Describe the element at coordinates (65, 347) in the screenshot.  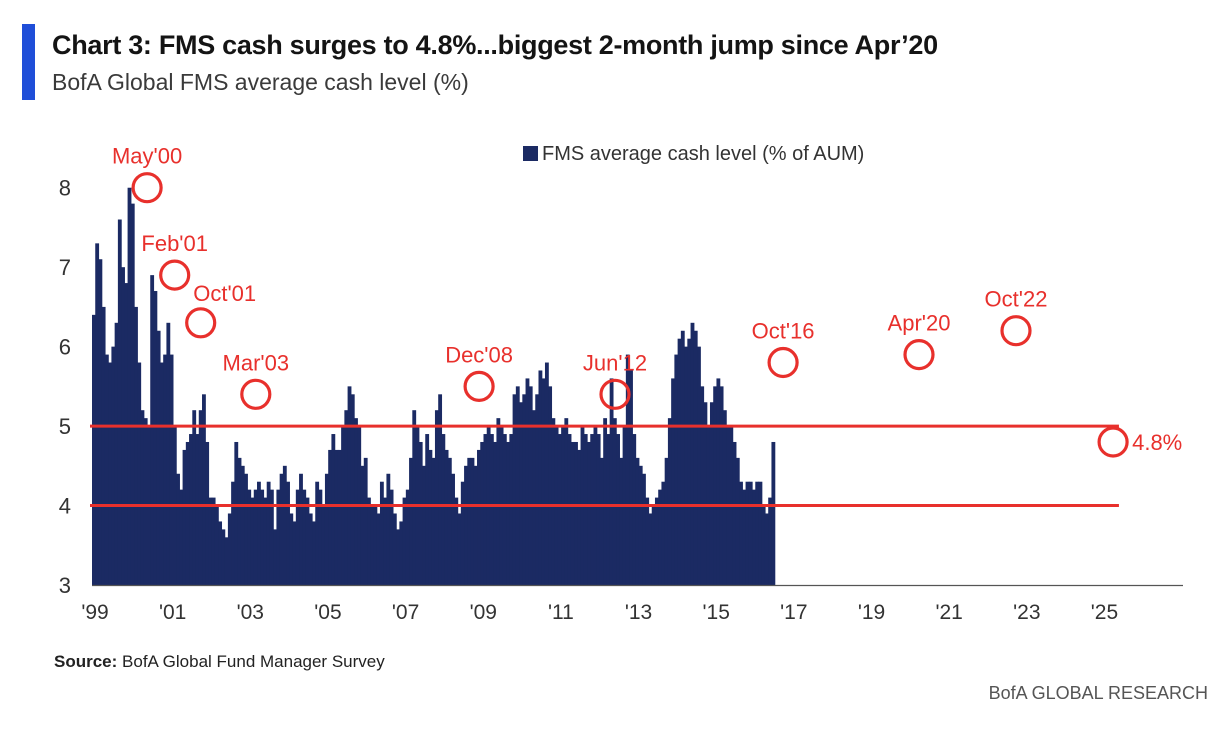
I see `y-tick-label: 6` at that location.